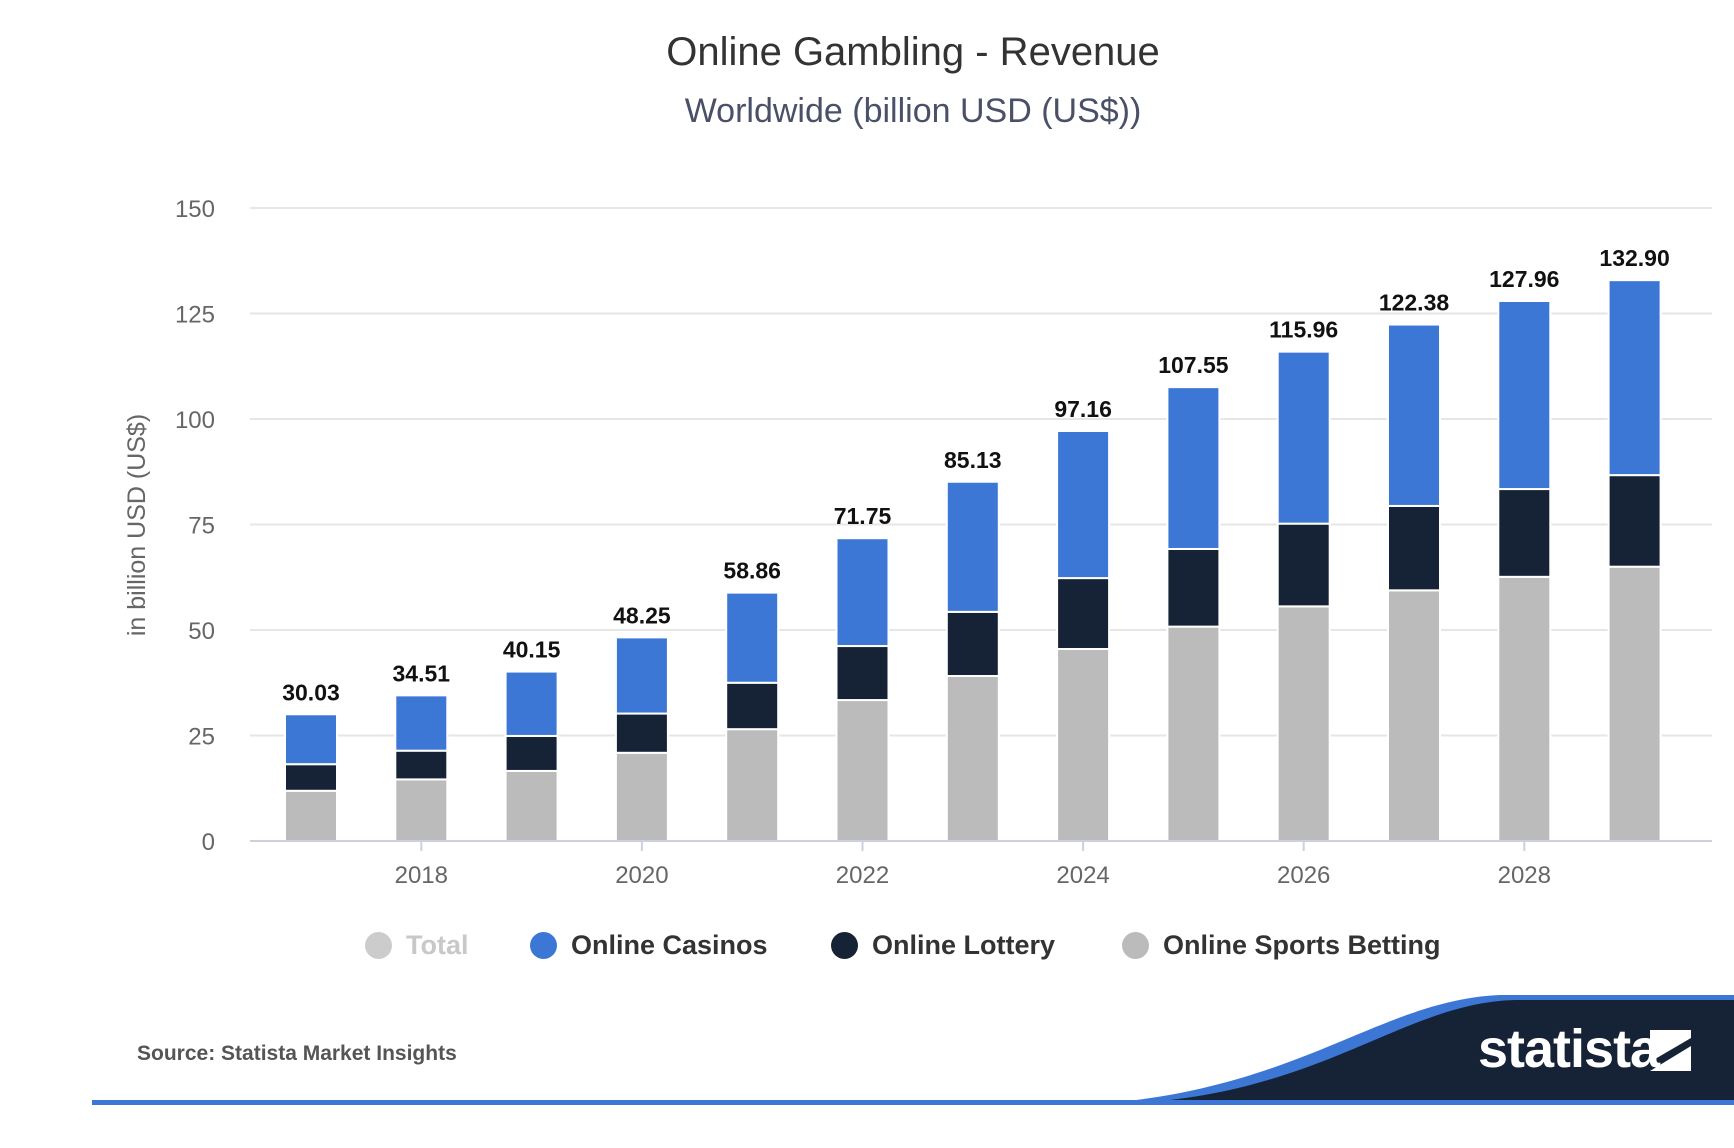 This screenshot has height=1148, width=1734. I want to click on bar-online-casinos-2019, so click(531, 703).